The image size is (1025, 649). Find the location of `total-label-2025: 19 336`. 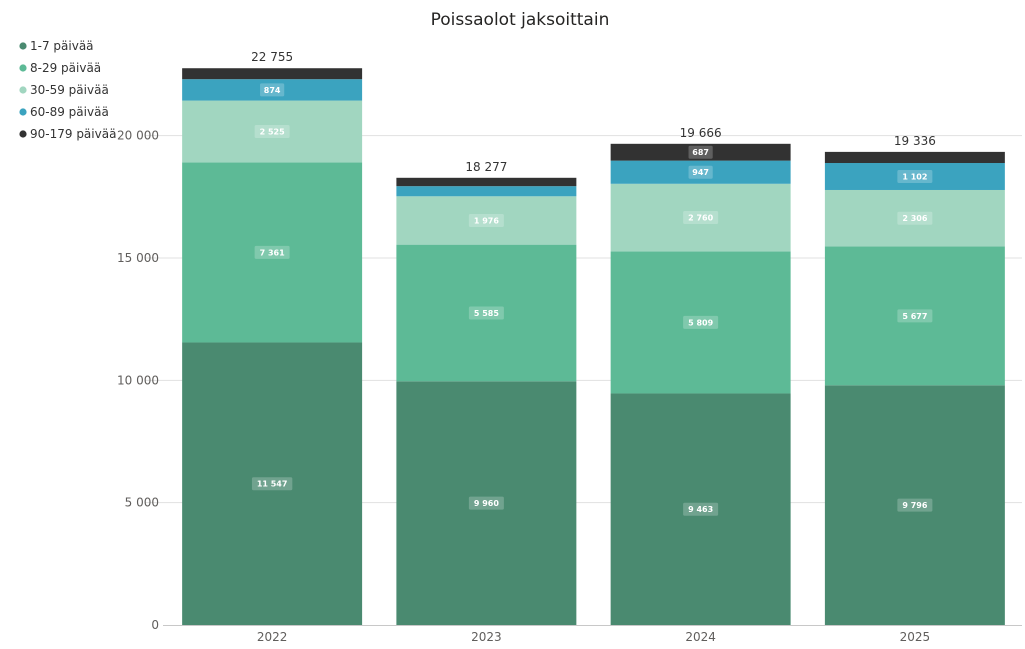

total-label-2025: 19 336 is located at coordinates (915, 141).